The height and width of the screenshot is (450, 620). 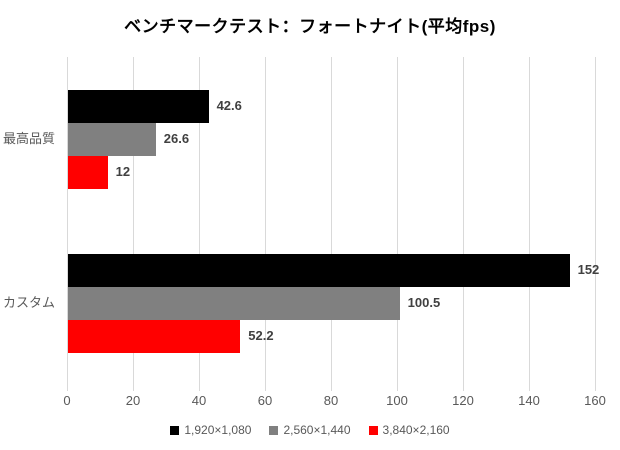 I want to click on legend: 1,920×1,080 2,560×1,440 3,840×2,160, so click(x=310, y=430).